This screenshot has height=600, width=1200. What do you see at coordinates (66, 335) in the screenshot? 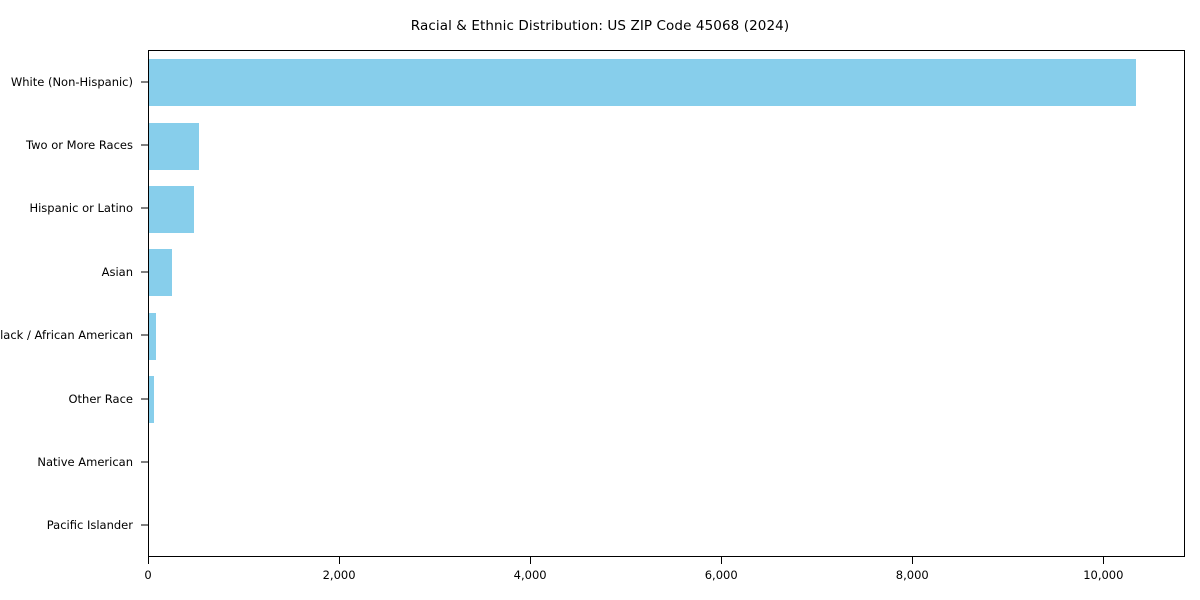
I see `y-tick-label: Black / African American` at bounding box center [66, 335].